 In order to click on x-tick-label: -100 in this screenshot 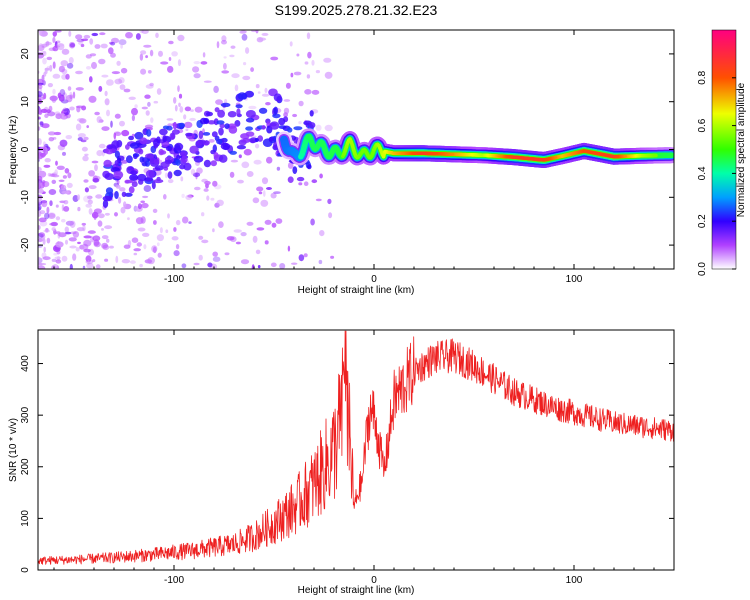, I will do `click(174, 279)`.